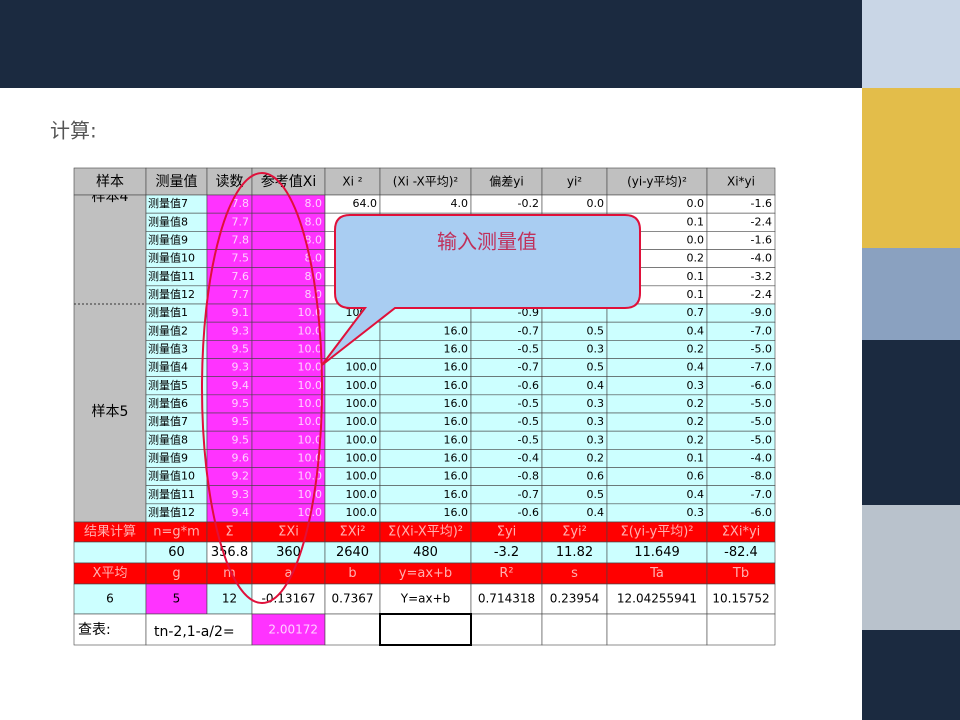 The width and height of the screenshot is (960, 720). I want to click on cell-text: 11.82, so click(574, 552).